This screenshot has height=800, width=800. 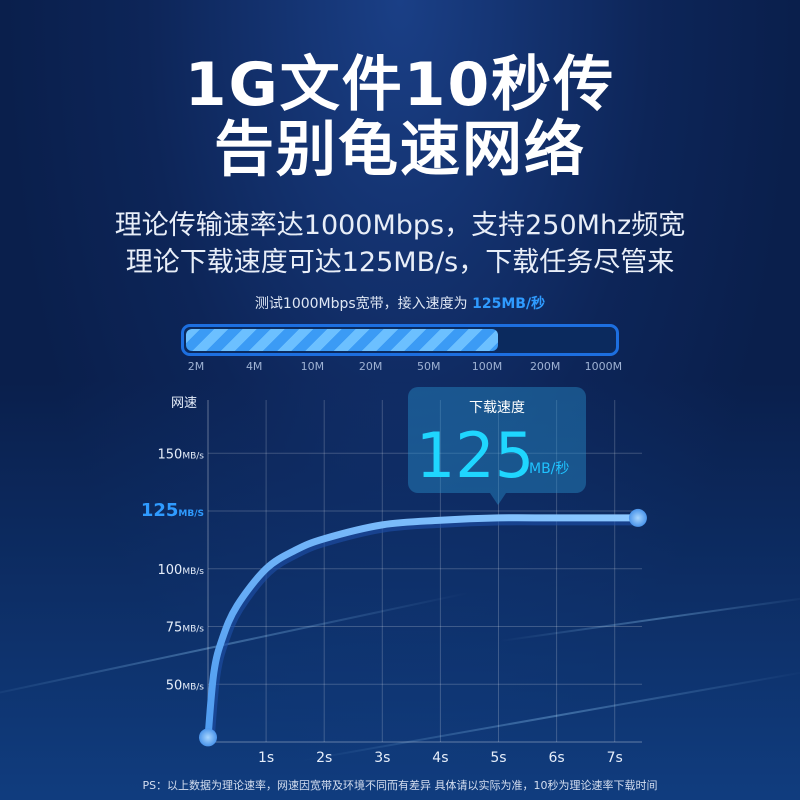 I want to click on y-tick-label: 100MB/s, so click(x=181, y=570).